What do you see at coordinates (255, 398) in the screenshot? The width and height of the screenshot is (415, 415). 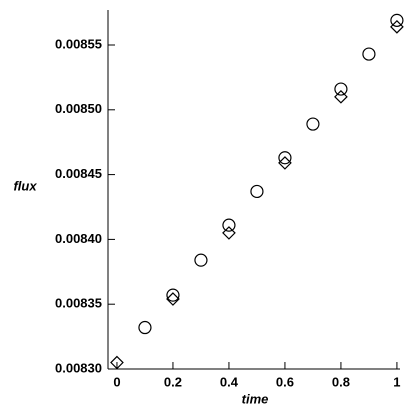 I see `x-axis-label: time` at bounding box center [255, 398].